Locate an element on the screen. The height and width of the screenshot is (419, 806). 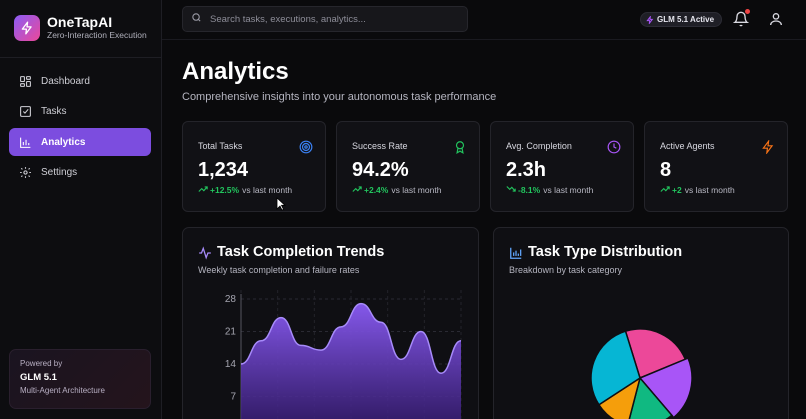
sidebar-item-tasks: Tasks is located at coordinates (80, 112).